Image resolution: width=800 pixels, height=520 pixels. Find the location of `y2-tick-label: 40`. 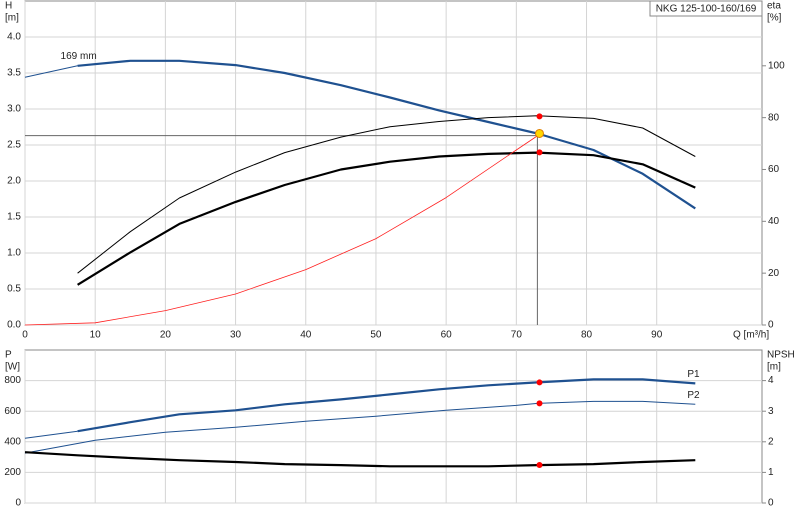

y2-tick-label: 40 is located at coordinates (774, 221).